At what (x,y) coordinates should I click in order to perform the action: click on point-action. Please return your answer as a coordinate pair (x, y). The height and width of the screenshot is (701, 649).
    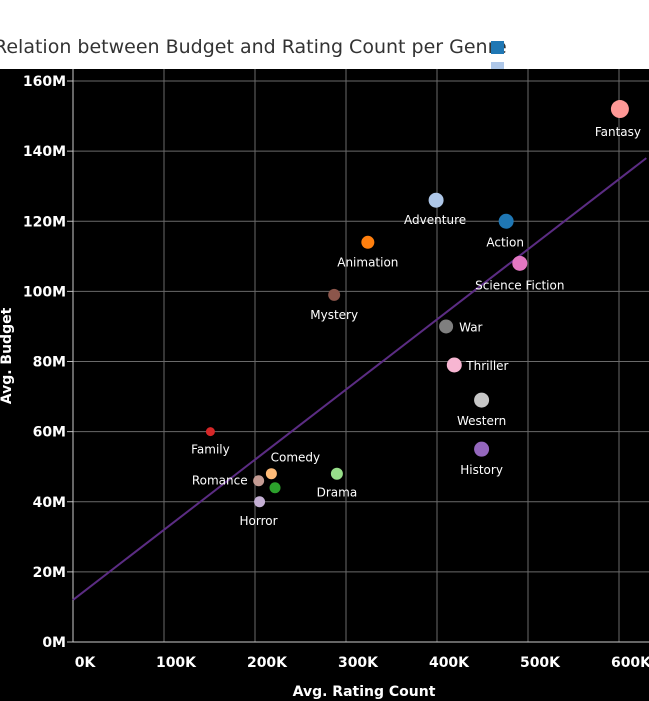
    Looking at the image, I should click on (506, 221).